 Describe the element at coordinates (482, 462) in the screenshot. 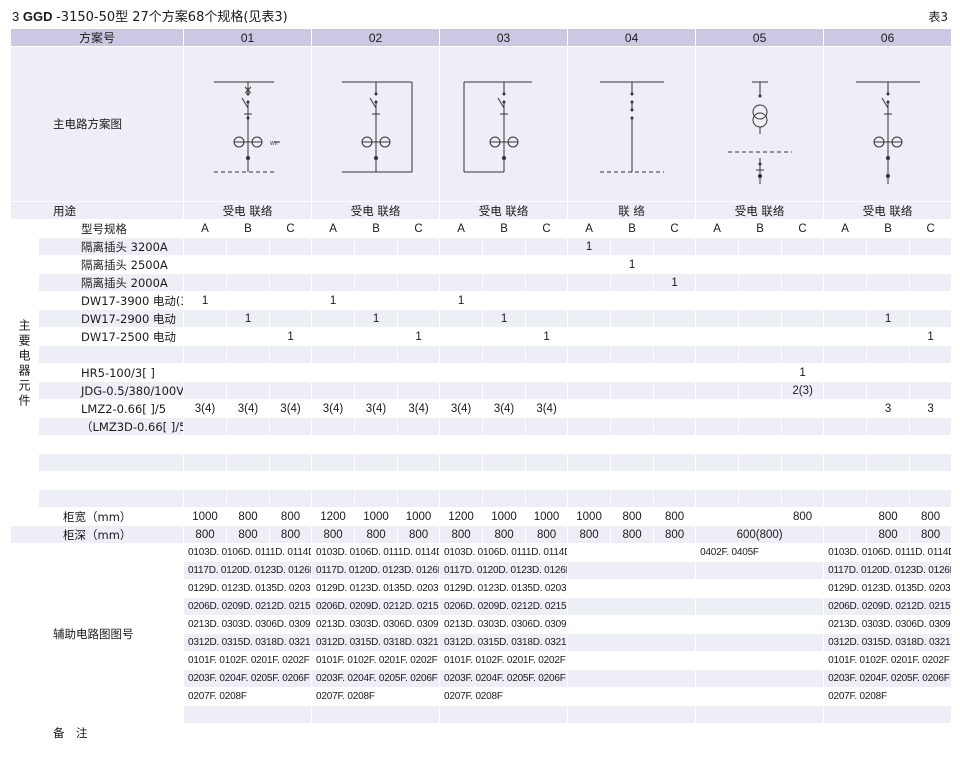

I see `component-row` at that location.